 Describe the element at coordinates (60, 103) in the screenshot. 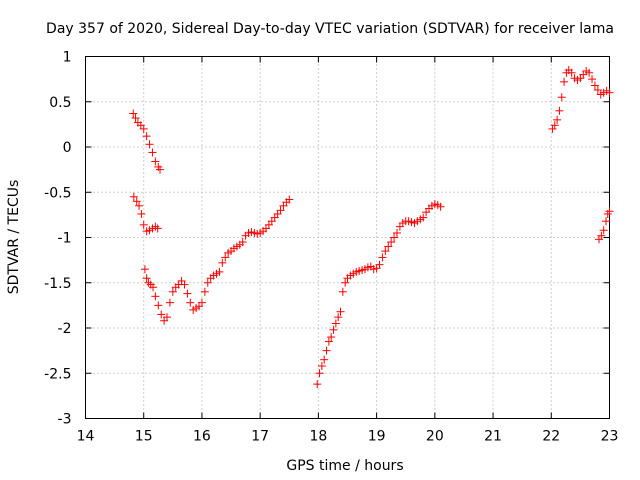

I see `y-tick-label: 0.5` at that location.